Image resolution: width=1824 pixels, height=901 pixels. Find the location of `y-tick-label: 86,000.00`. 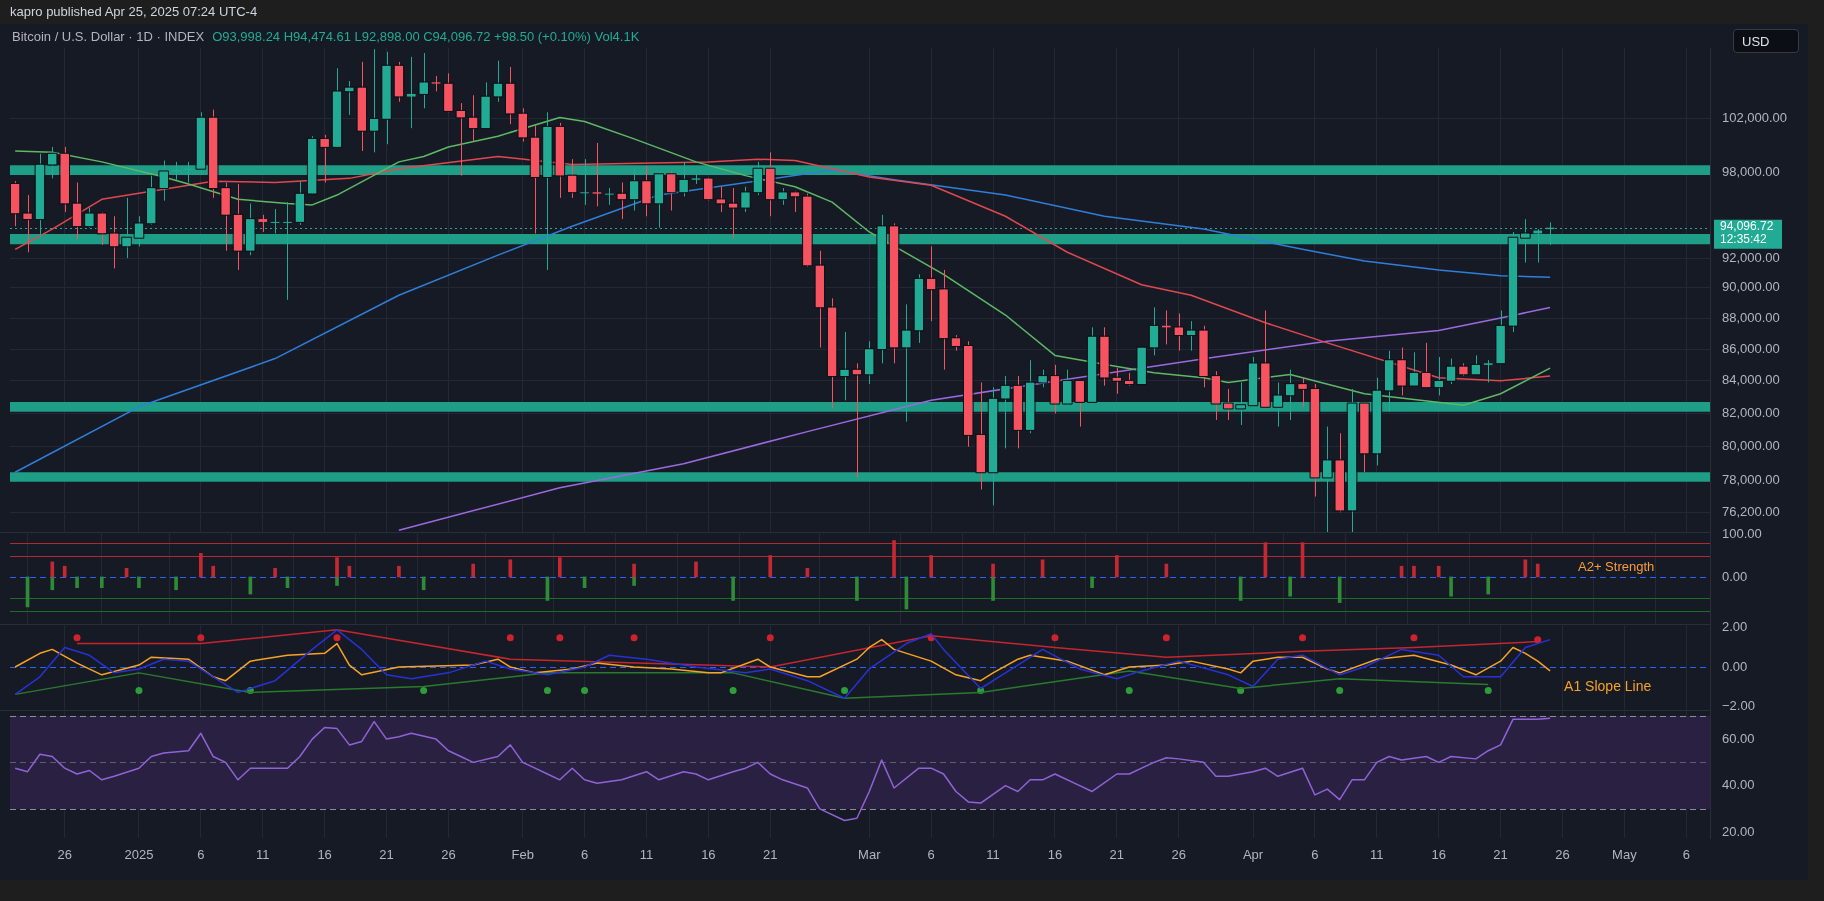

y-tick-label: 86,000.00 is located at coordinates (1751, 348).